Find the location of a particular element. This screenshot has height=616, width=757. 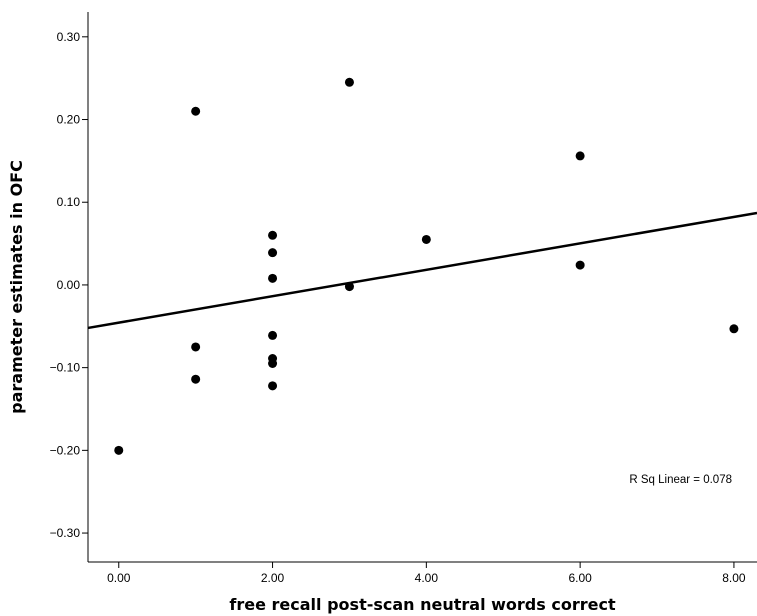

x-tick-label: 2.00 is located at coordinates (273, 578).